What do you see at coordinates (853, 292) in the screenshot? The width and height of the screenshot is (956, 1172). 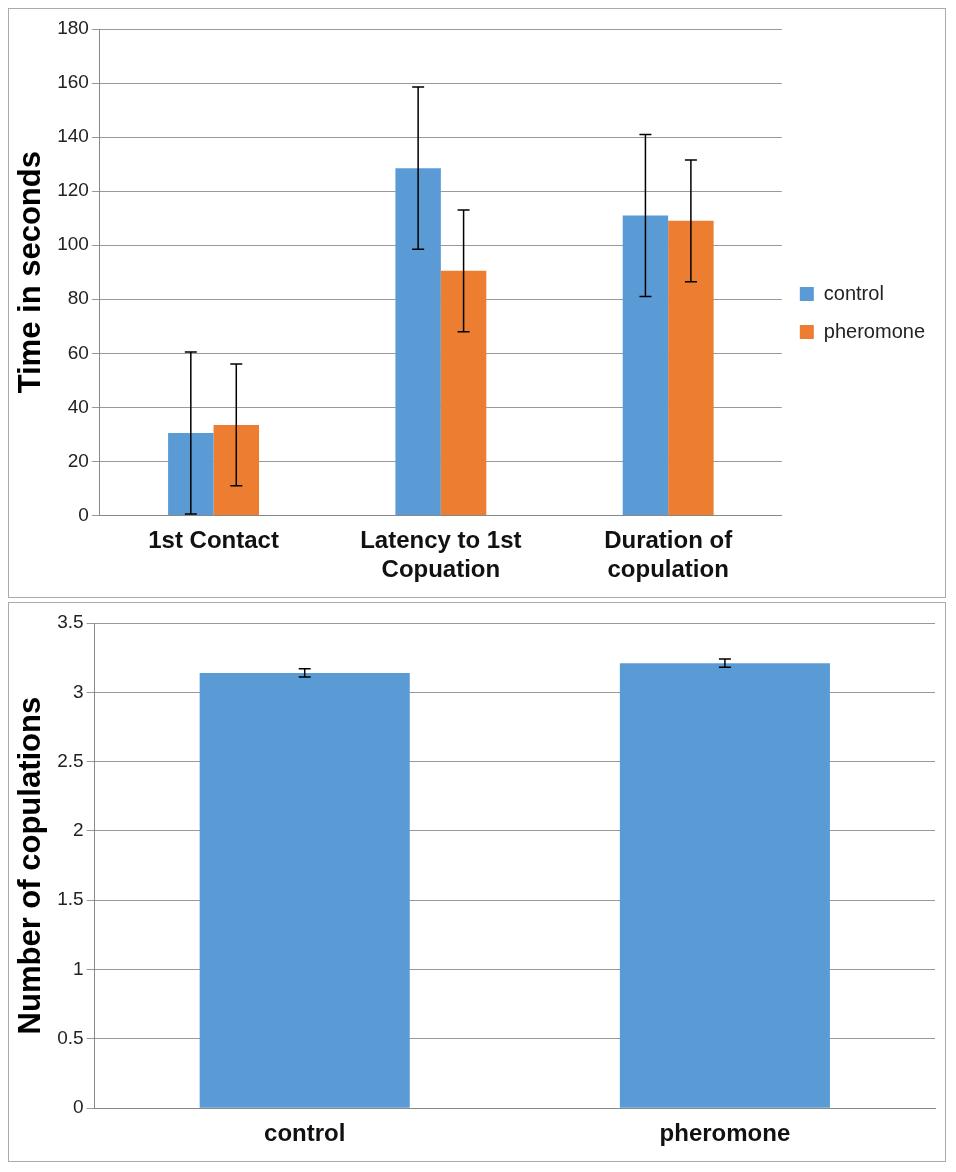 I see `legend-label: control` at bounding box center [853, 292].